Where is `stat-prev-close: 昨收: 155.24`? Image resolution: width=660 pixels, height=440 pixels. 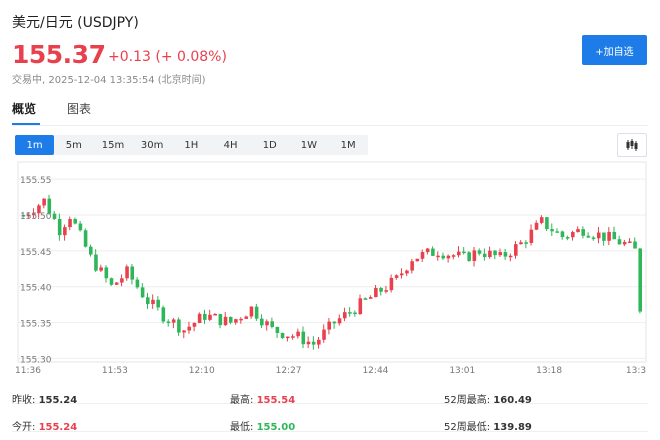 stat-prev-close: 昨收: 155.24 is located at coordinates (45, 400).